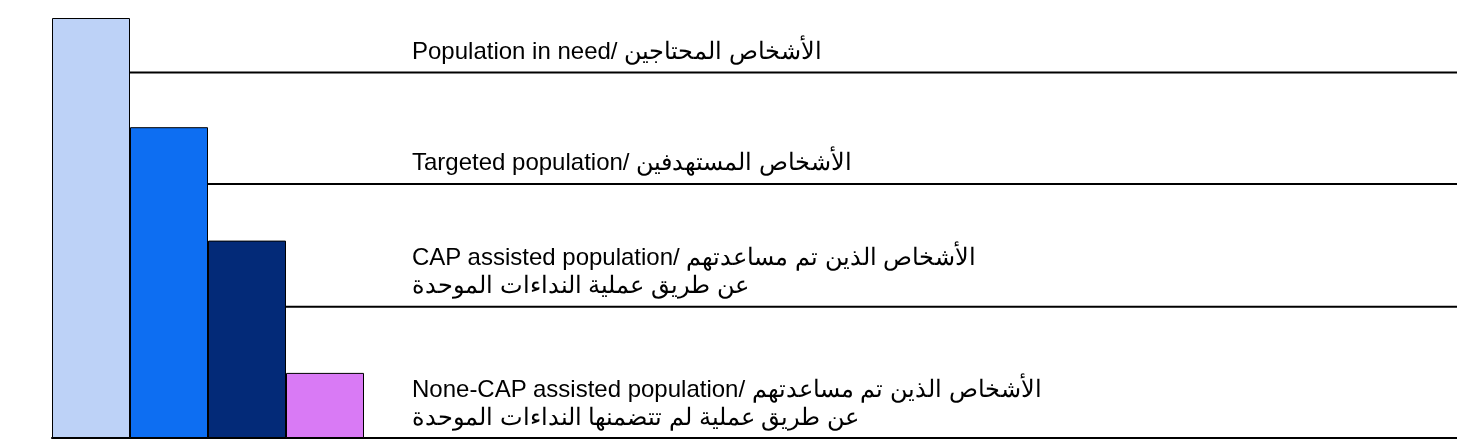 This screenshot has width=1457, height=446. What do you see at coordinates (617, 50) in the screenshot?
I see `text: Population in need/ الأشخاص المحتاجين` at bounding box center [617, 50].